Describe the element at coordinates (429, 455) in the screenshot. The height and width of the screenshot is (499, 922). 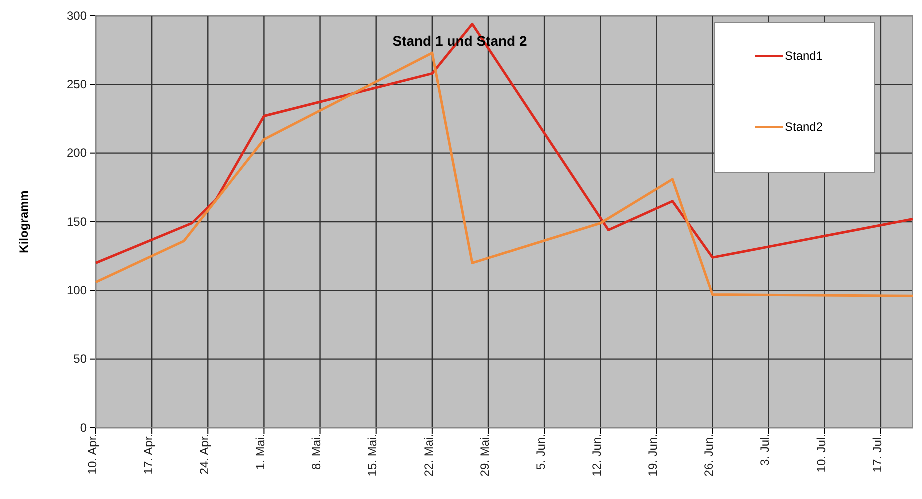
I see `x-tick-label: 22. Mai.` at that location.